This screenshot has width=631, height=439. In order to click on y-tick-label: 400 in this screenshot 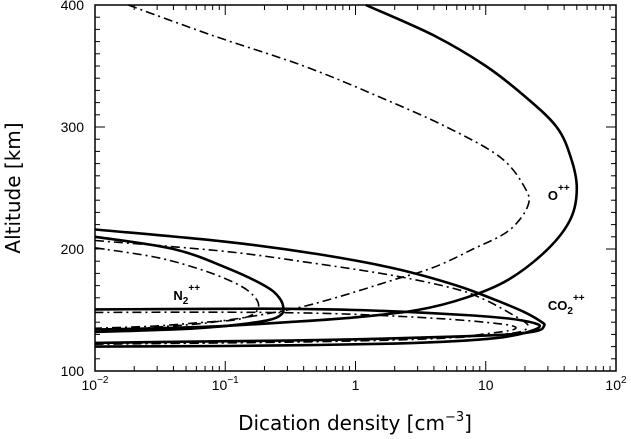, I will do `click(73, 6)`.